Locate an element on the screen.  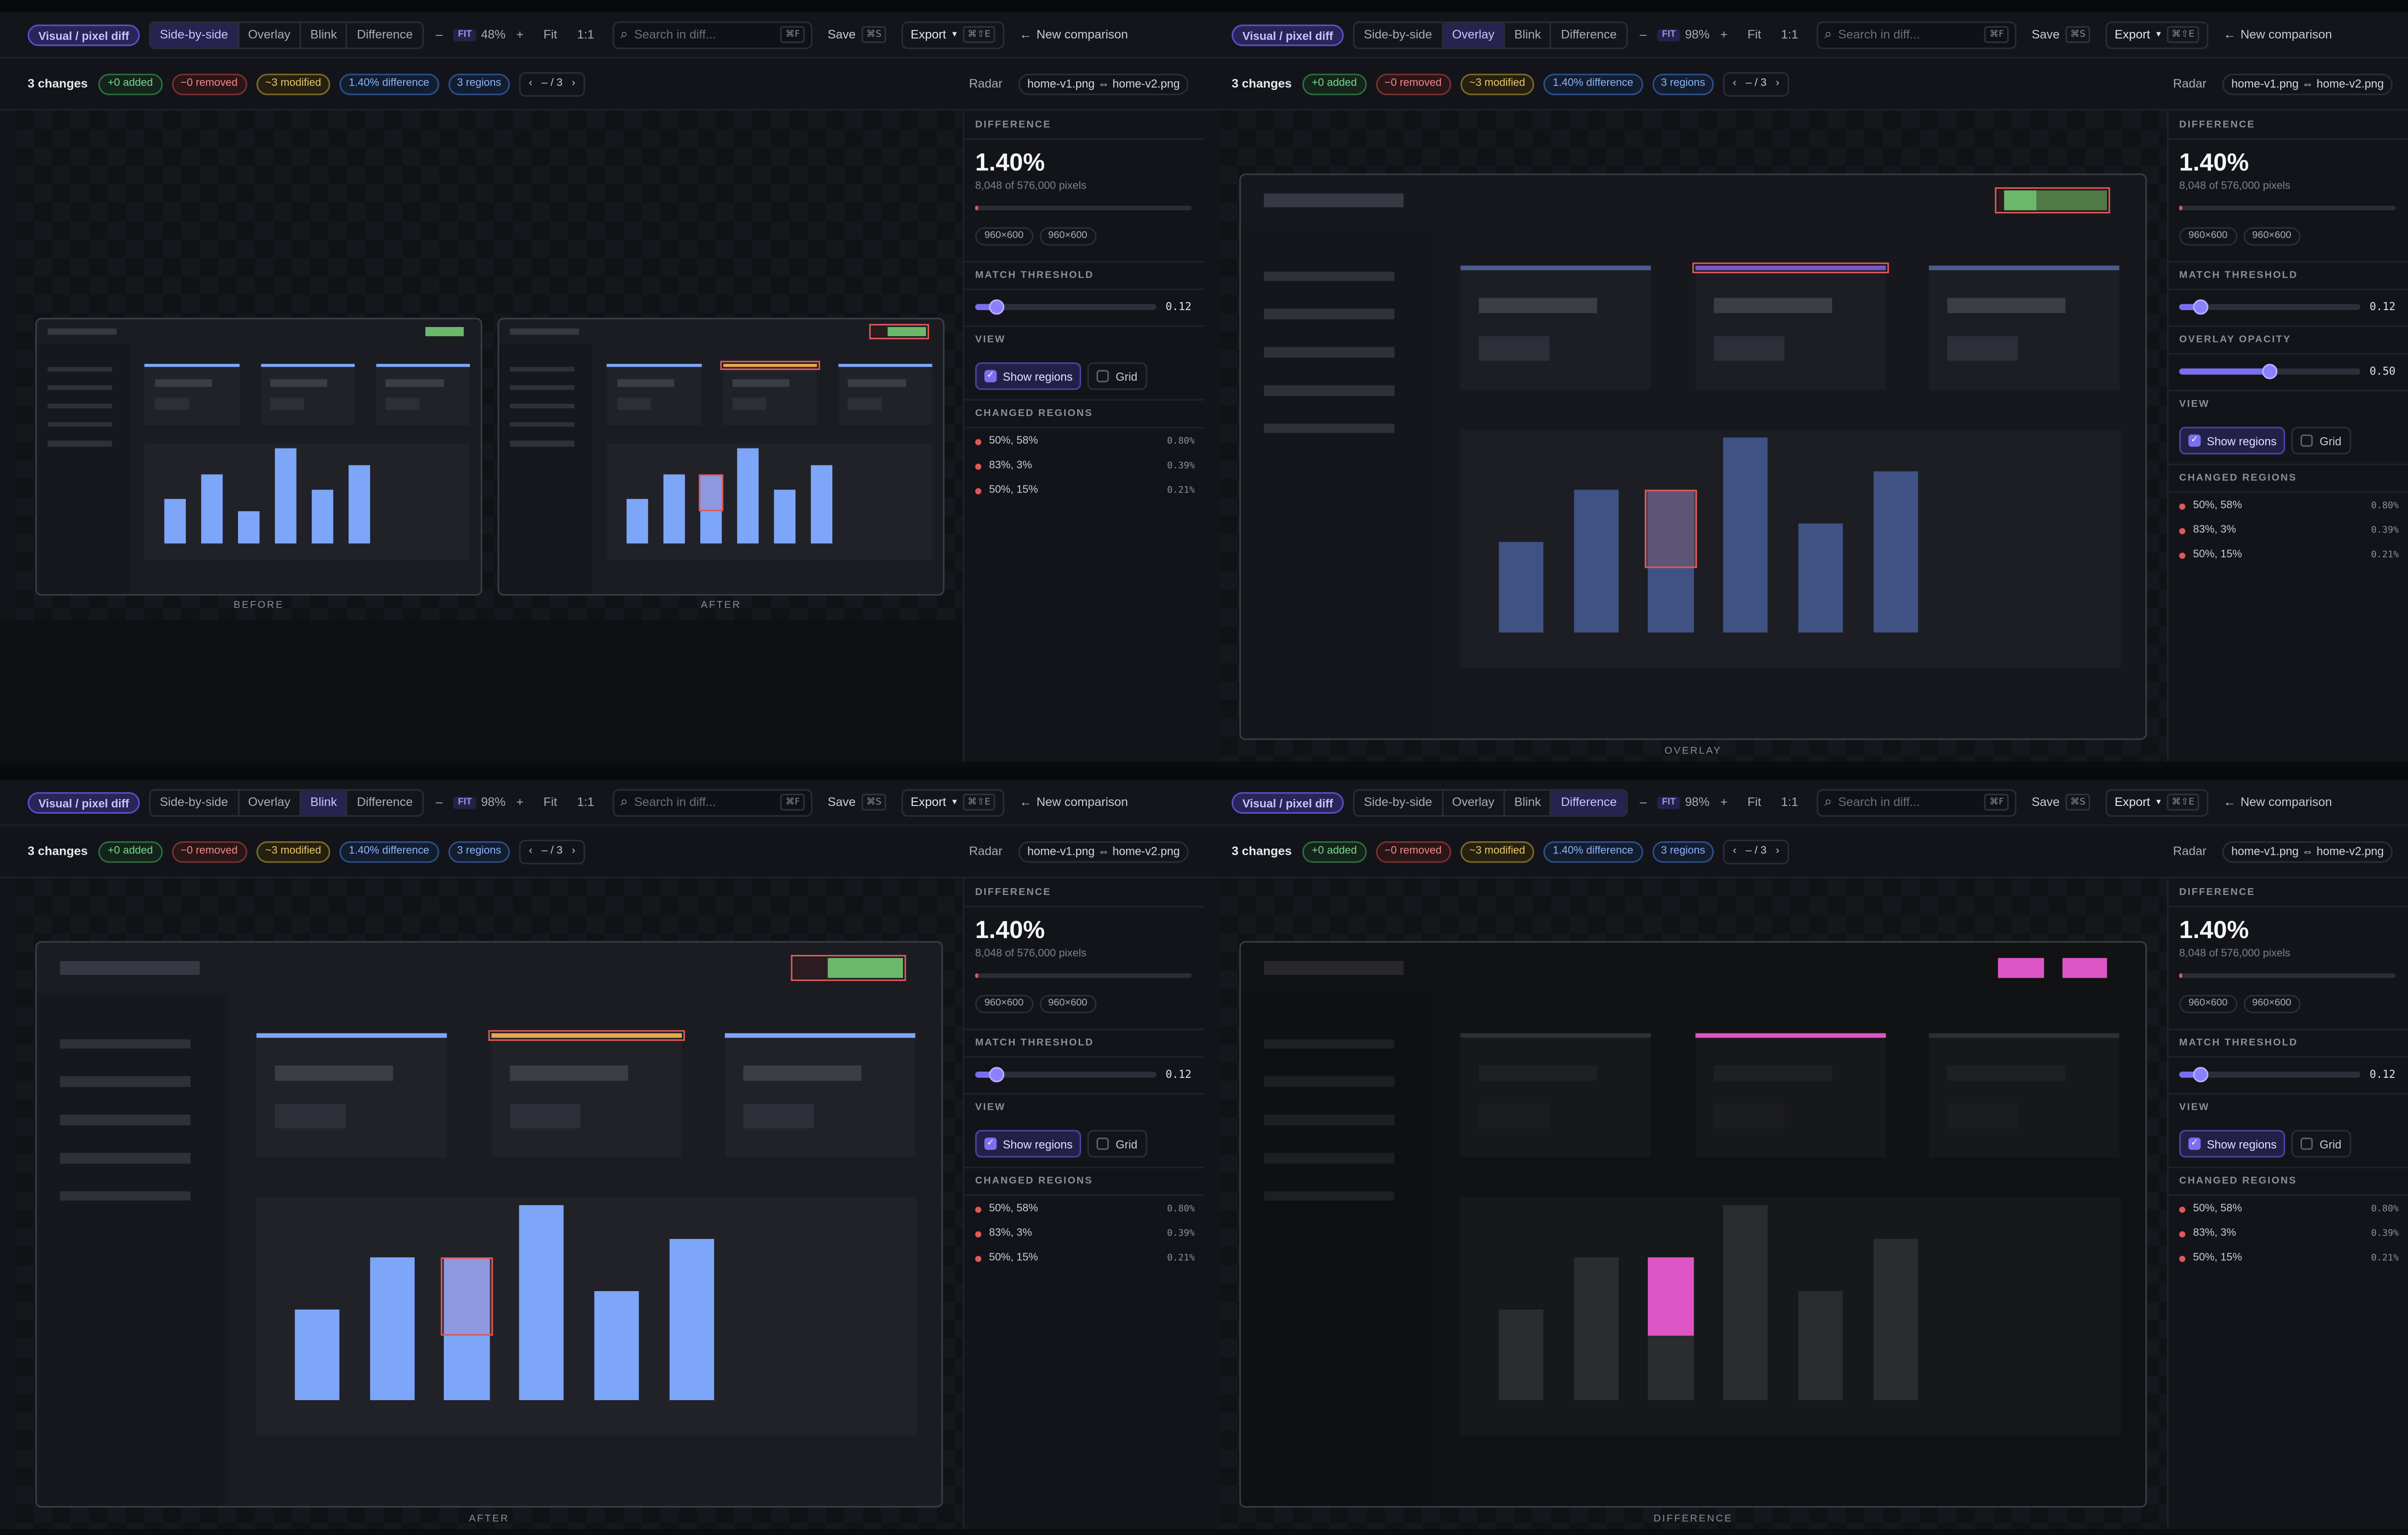
opacity-slider is located at coordinates (2270, 371).